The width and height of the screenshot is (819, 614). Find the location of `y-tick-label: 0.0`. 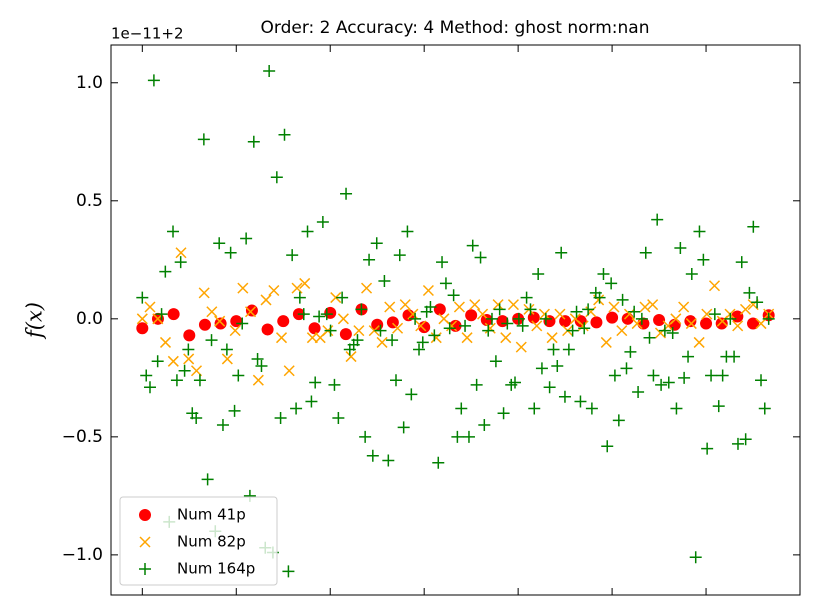

y-tick-label: 0.0 is located at coordinates (89, 319).